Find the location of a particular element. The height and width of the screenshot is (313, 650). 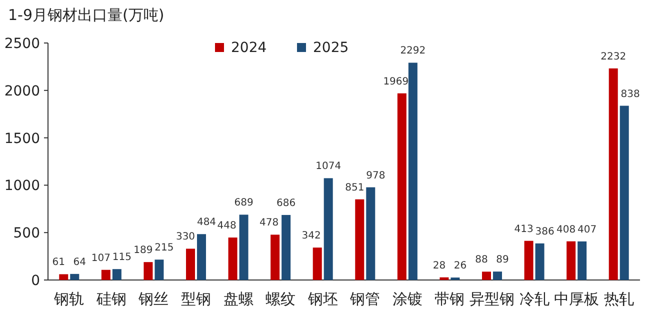

y-tick-label: 2000 is located at coordinates (22, 91).